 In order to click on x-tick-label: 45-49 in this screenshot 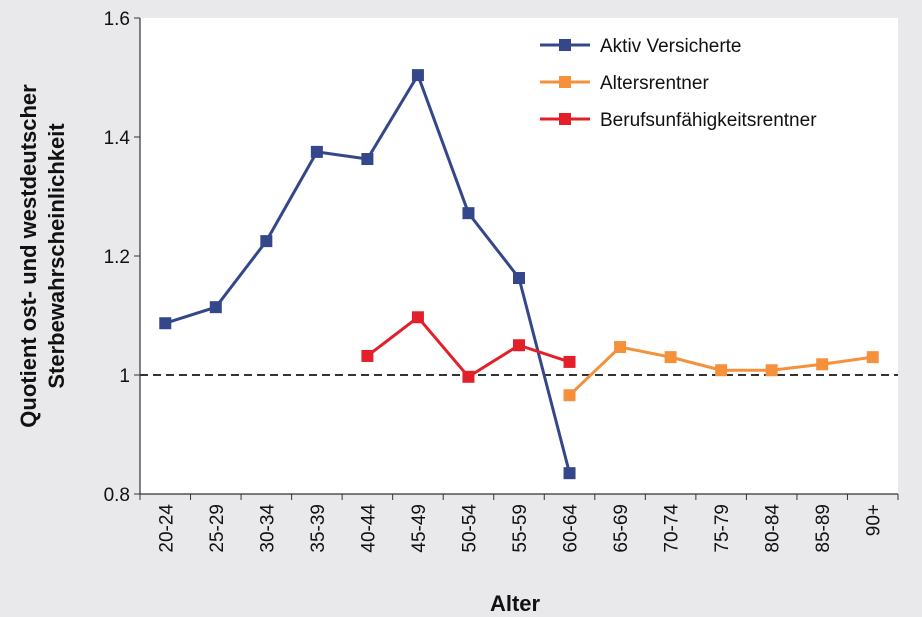, I will do `click(419, 528)`.